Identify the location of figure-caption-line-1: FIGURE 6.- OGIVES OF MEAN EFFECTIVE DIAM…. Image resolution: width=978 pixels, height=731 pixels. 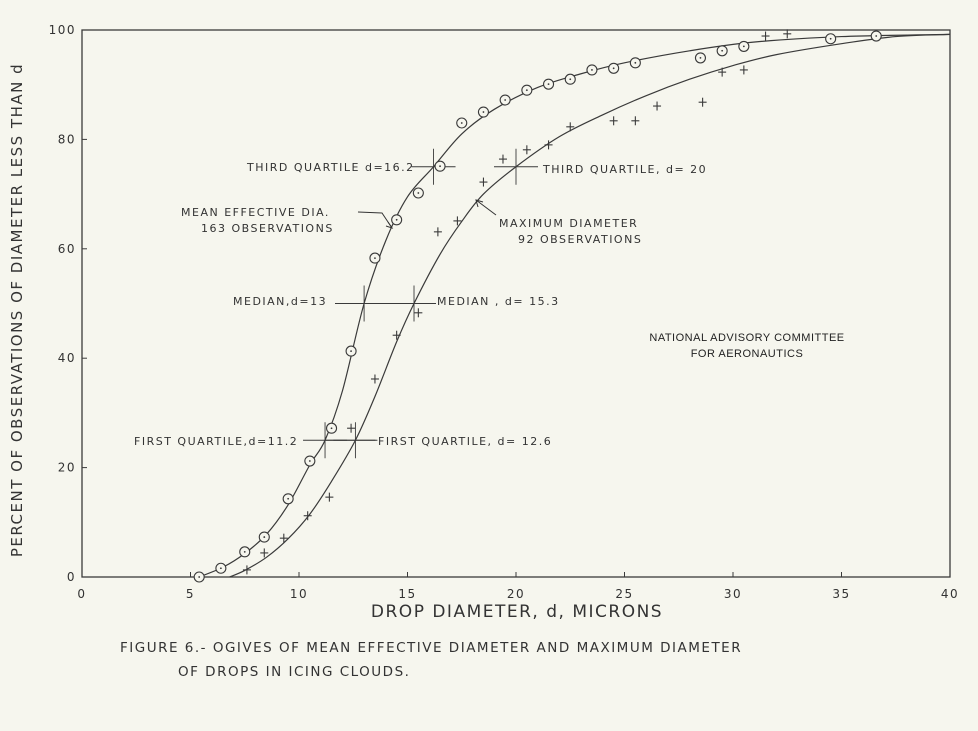
(431, 648).